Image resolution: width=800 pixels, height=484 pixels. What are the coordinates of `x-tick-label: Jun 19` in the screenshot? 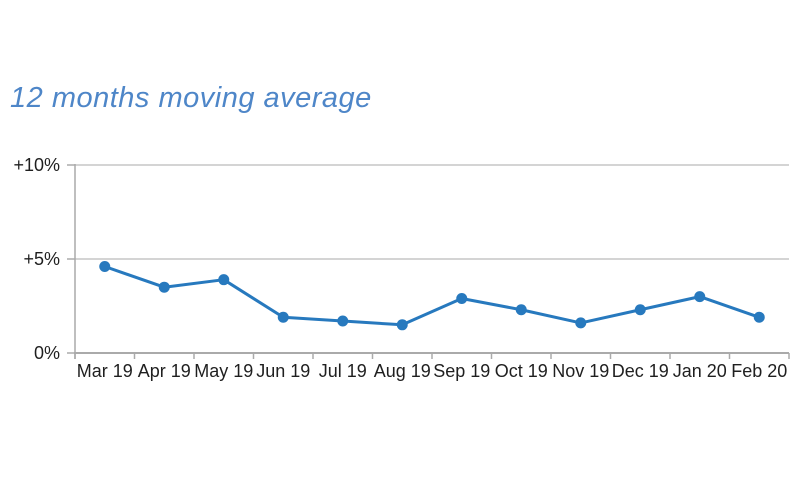 It's located at (283, 371).